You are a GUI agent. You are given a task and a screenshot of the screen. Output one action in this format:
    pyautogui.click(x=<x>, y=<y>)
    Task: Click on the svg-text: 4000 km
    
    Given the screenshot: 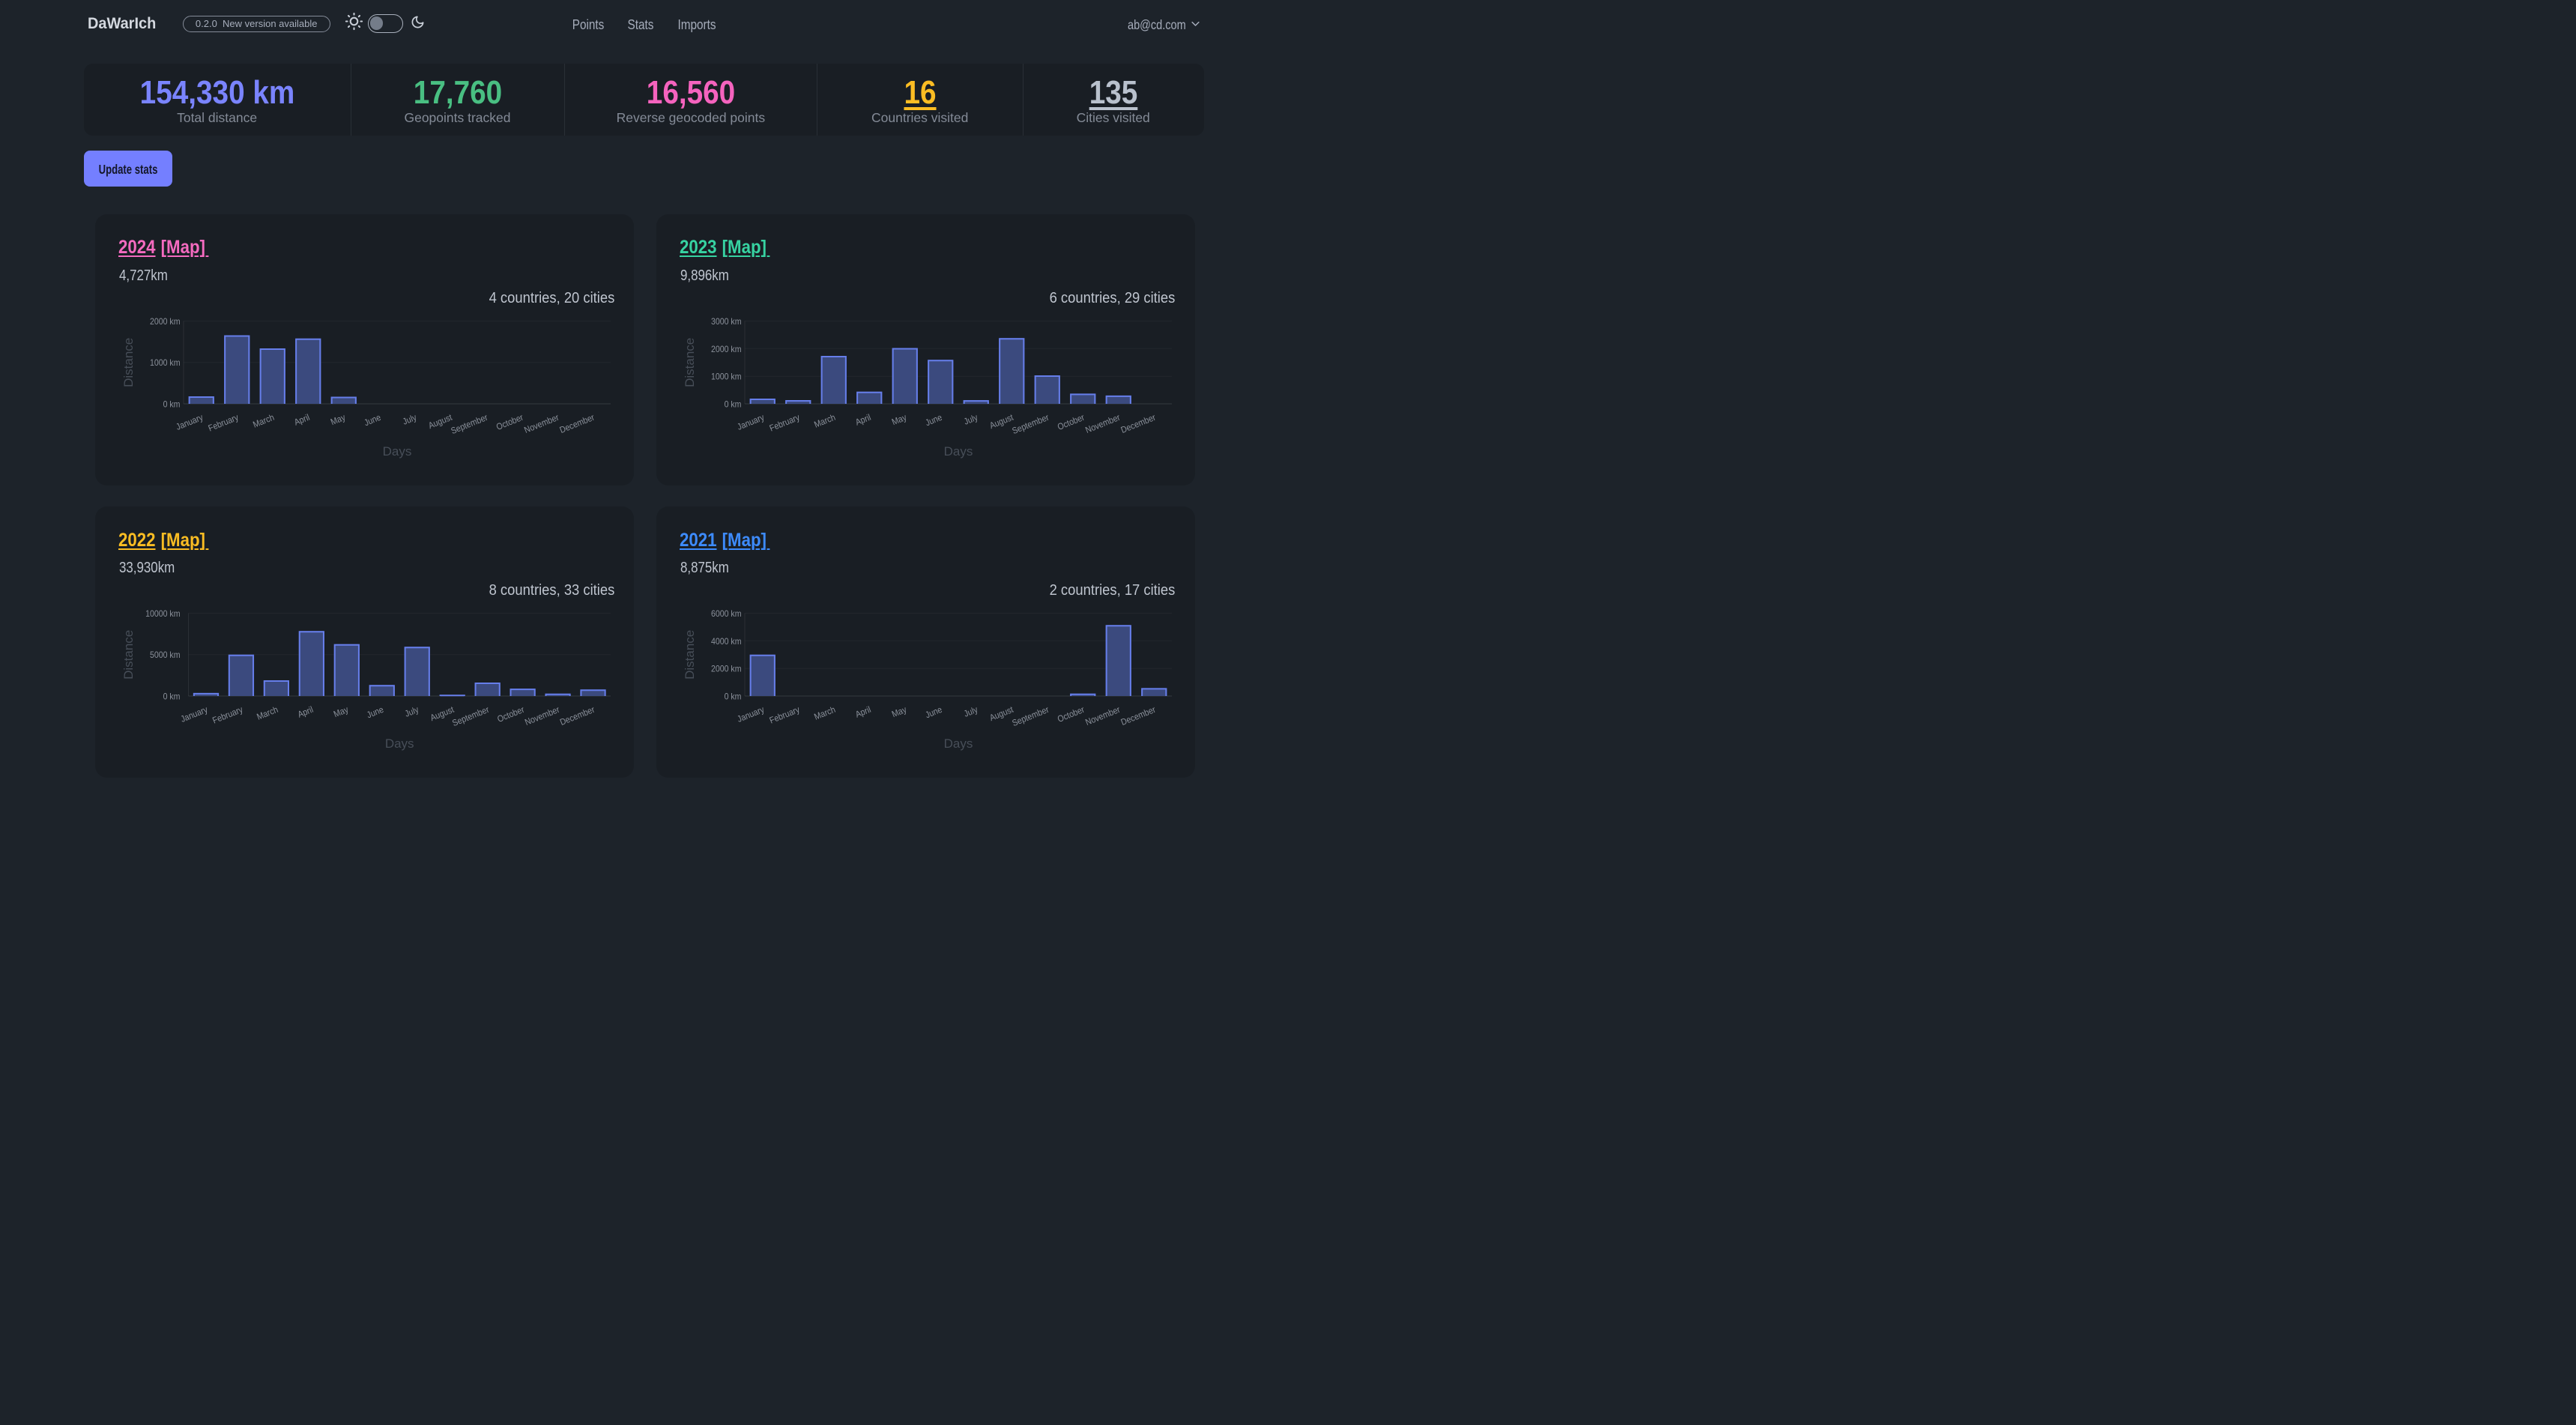 What is the action you would take?
    pyautogui.click(x=726, y=641)
    